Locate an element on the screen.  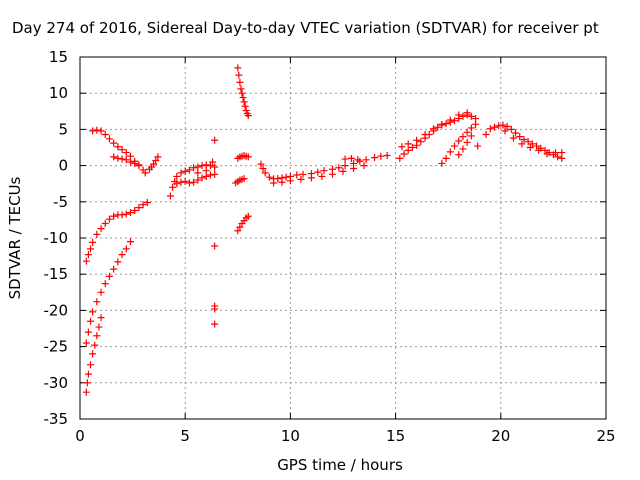
series-arc-19-23h is located at coordinates (524, 141).